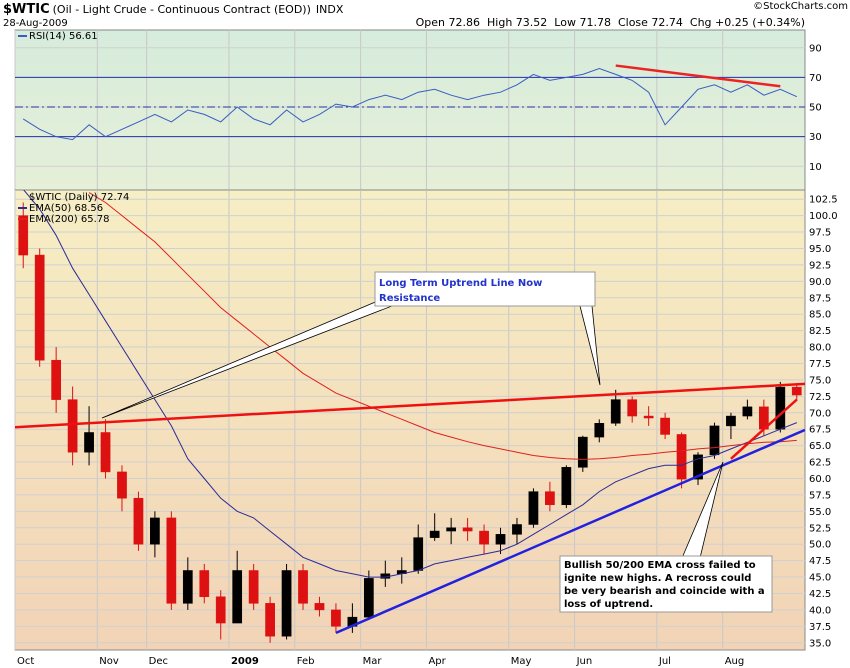  I want to click on y-tick-label: 85.0, so click(820, 315).